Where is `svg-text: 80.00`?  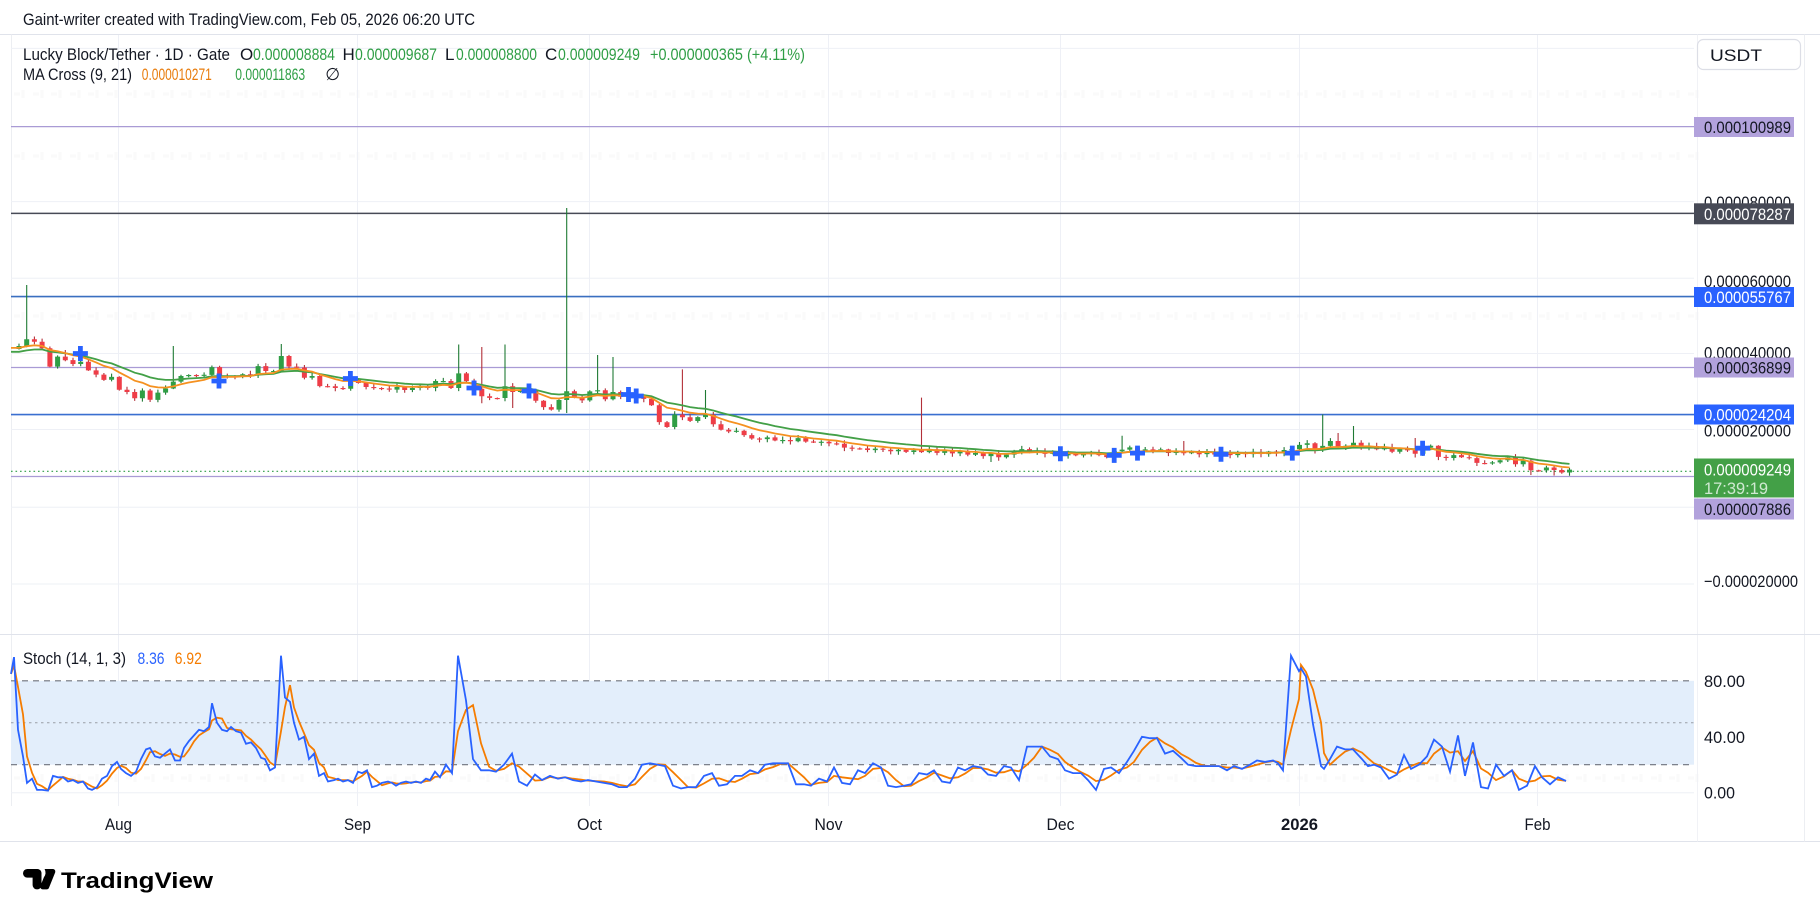
svg-text: 80.00 is located at coordinates (1724, 681).